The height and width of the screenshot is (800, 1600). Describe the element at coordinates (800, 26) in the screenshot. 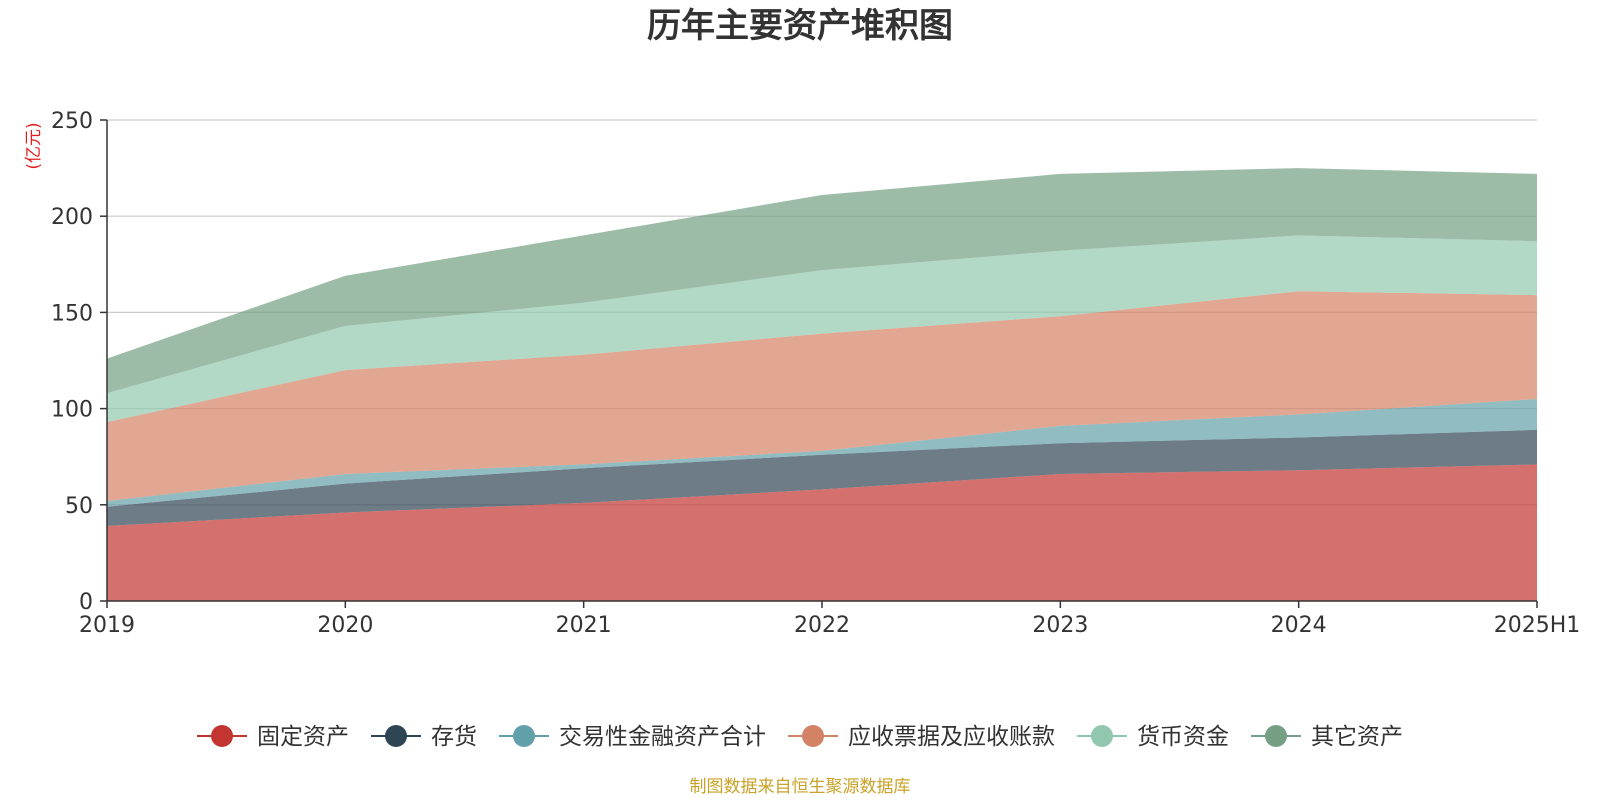

I see `chart-title: 历年主要资产堆积图` at that location.